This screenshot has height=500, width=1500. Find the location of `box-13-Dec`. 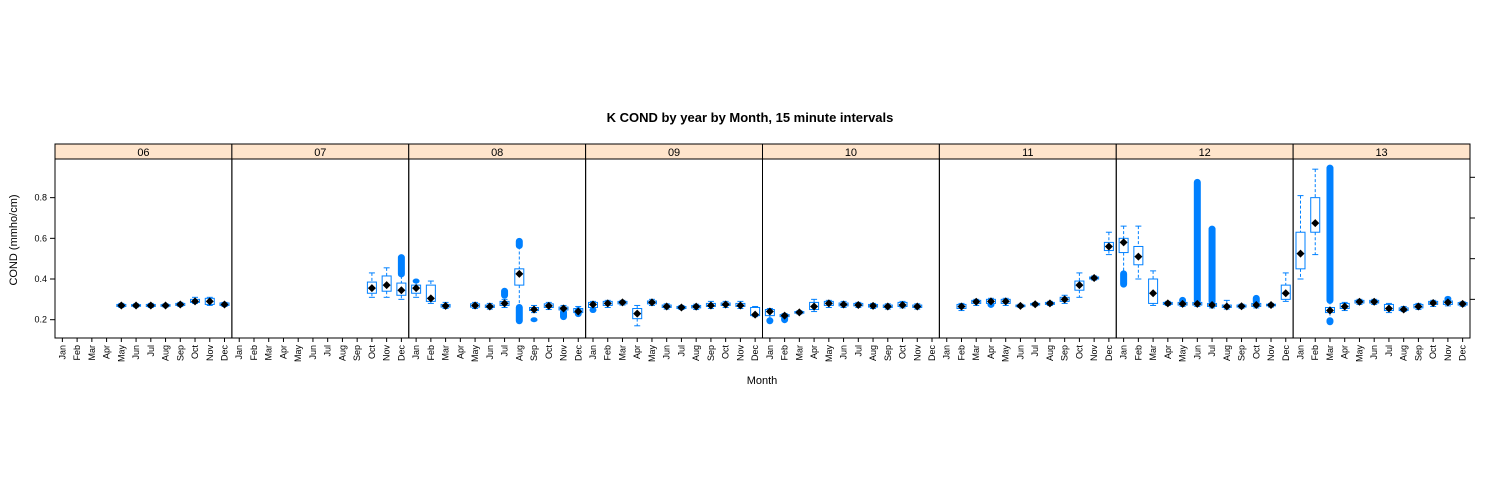

box-13-Dec is located at coordinates (1462, 303).